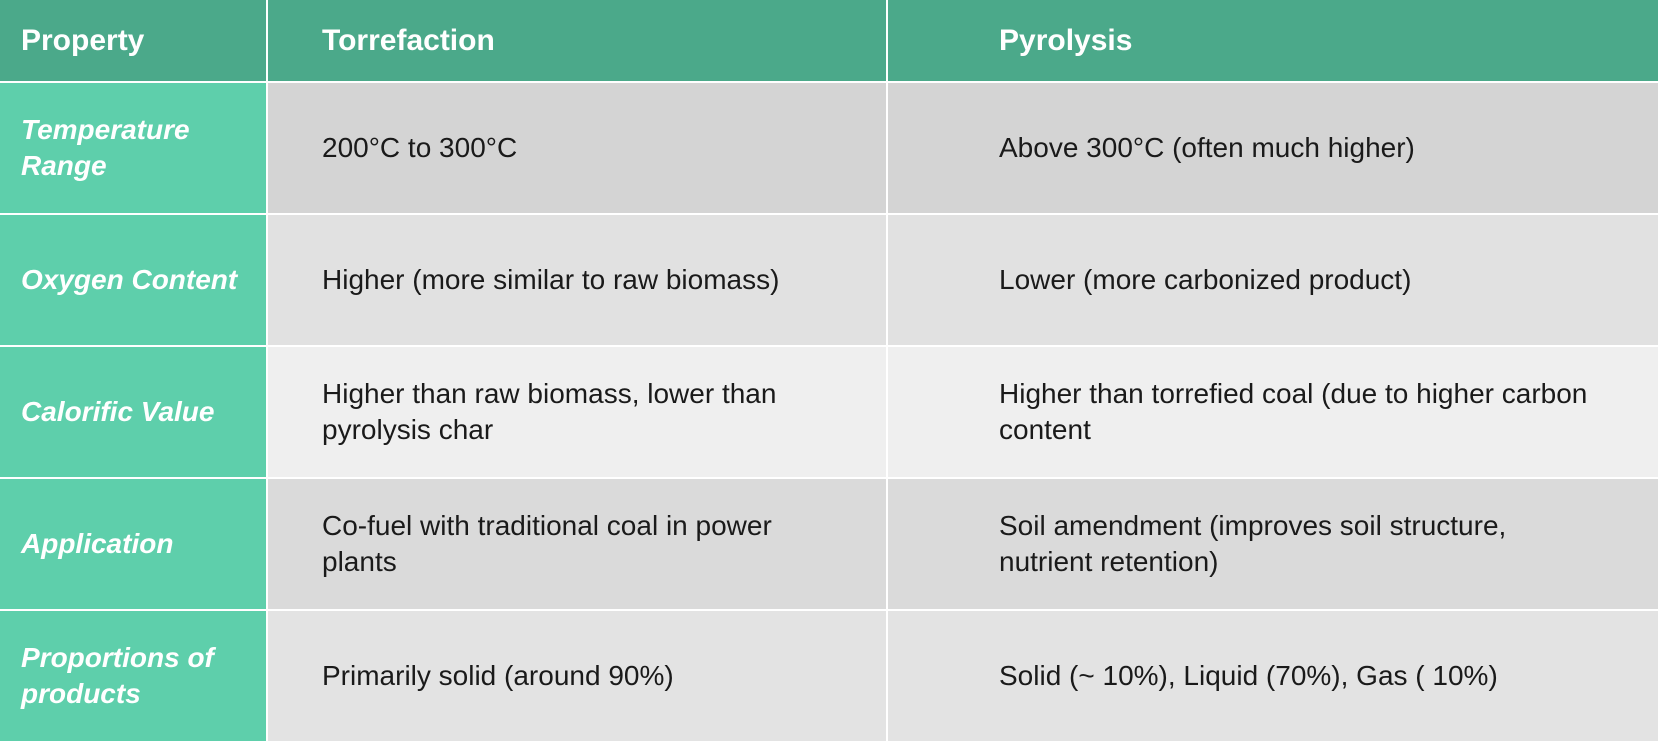  I want to click on value-cell: Above 300°C (often much higher), so click(1272, 147).